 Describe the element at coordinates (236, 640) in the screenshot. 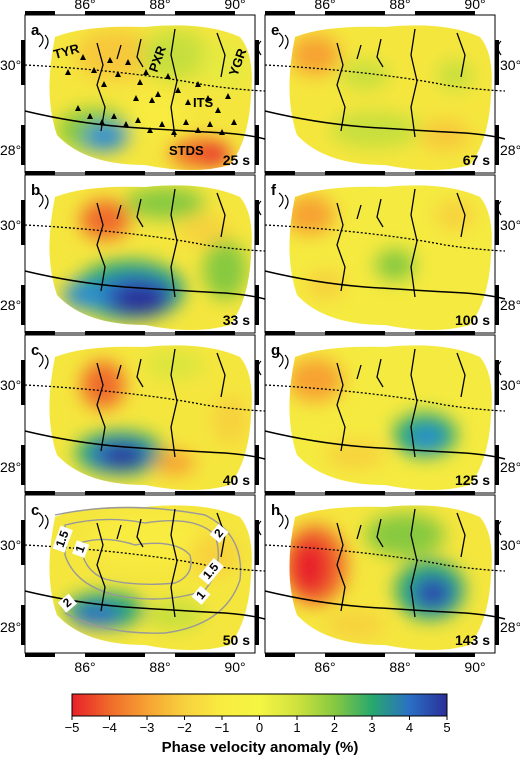

I see `panel-period: 50 s` at that location.